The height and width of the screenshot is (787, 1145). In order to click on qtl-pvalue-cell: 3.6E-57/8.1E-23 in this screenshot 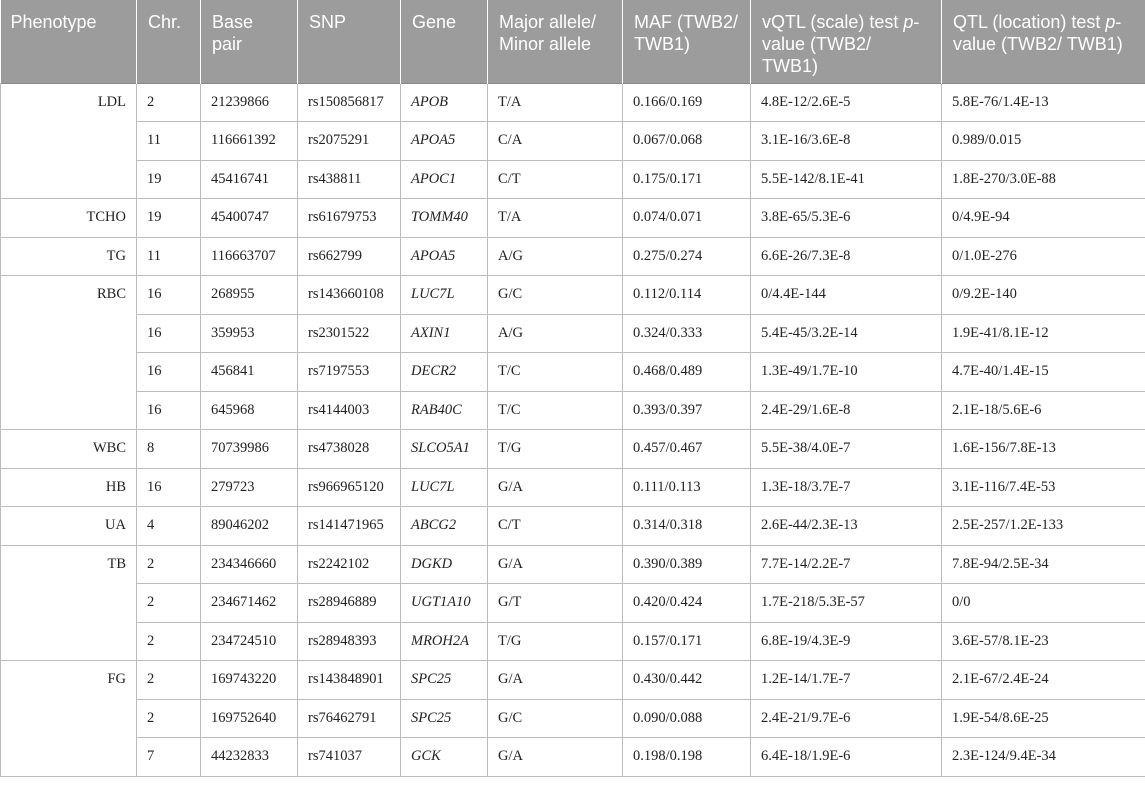, I will do `click(1043, 641)`.